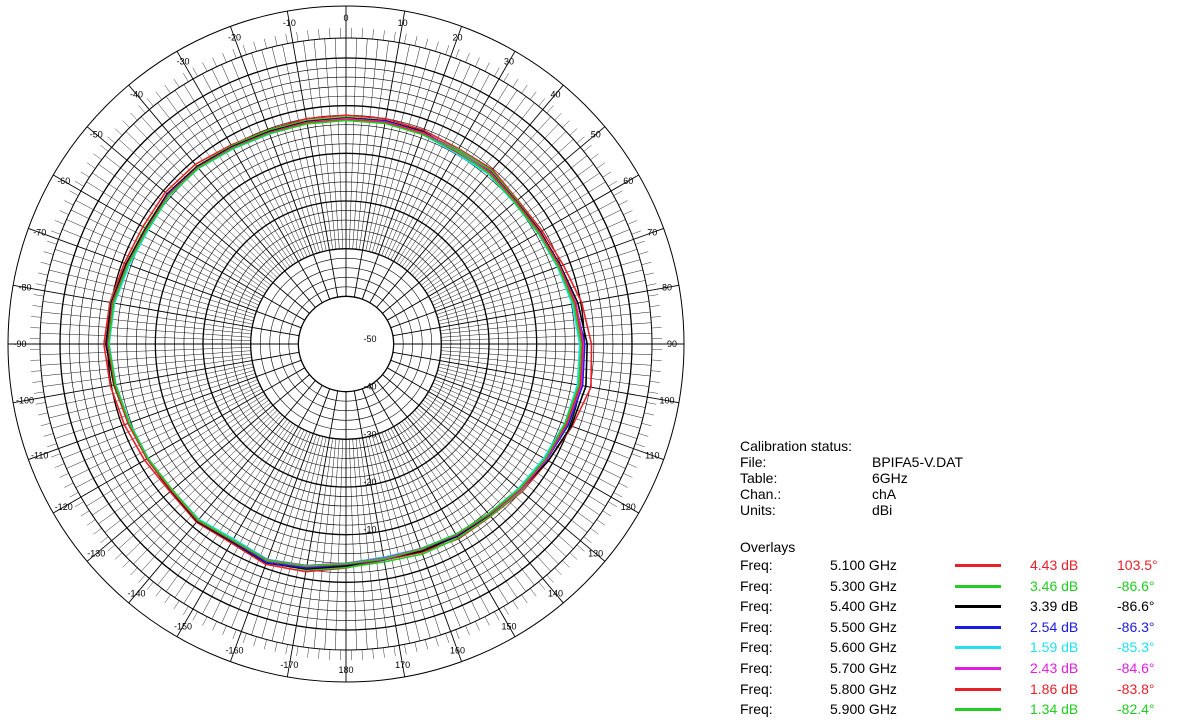 The image size is (1192, 720). Describe the element at coordinates (1054, 668) in the screenshot. I see `overlay-gain: 2.43 dB` at that location.